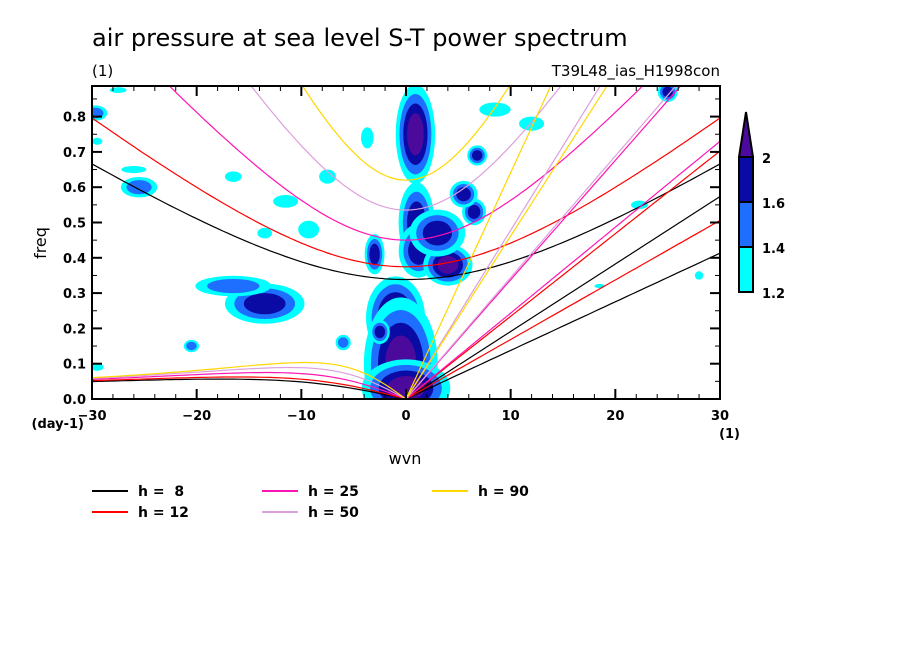 The width and height of the screenshot is (904, 654). I want to click on x-tick-label: 10, so click(511, 416).